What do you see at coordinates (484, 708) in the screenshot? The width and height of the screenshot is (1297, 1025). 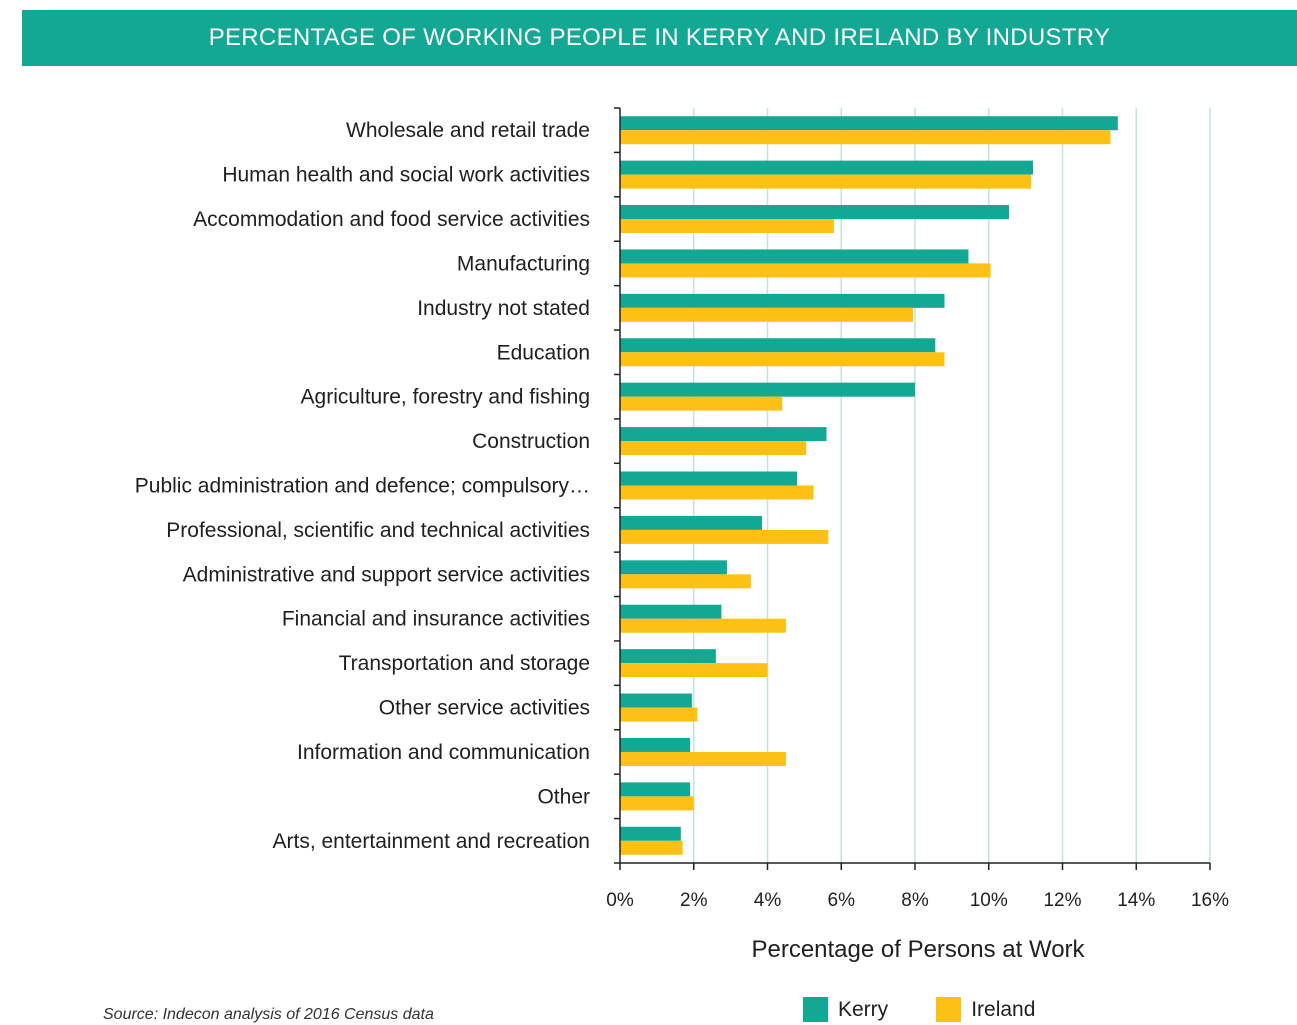 I see `category-label: Other service activities` at bounding box center [484, 708].